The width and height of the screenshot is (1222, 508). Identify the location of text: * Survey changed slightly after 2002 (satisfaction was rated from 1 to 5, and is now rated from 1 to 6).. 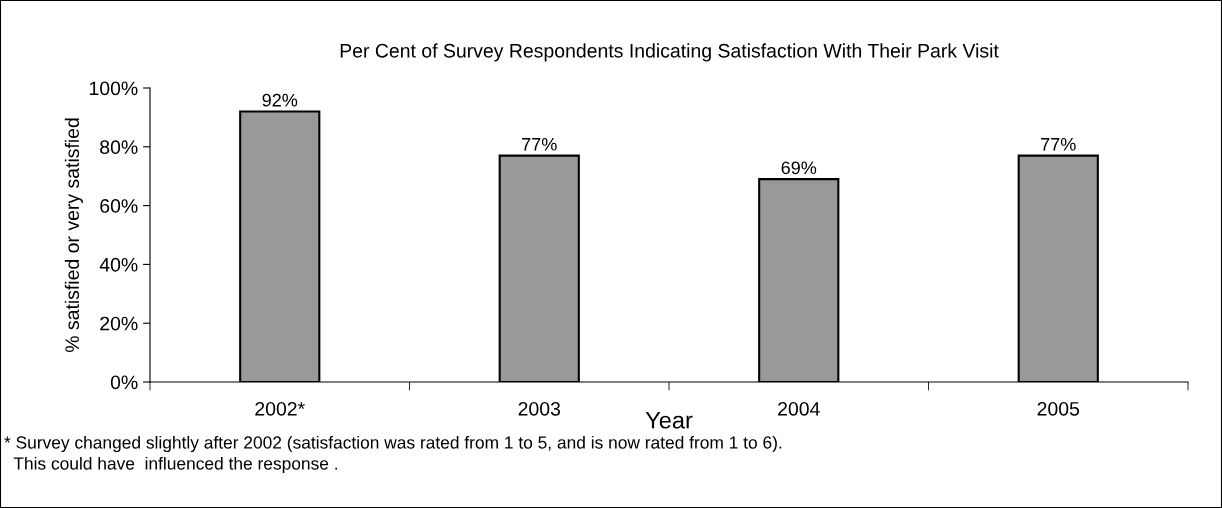
(393, 444).